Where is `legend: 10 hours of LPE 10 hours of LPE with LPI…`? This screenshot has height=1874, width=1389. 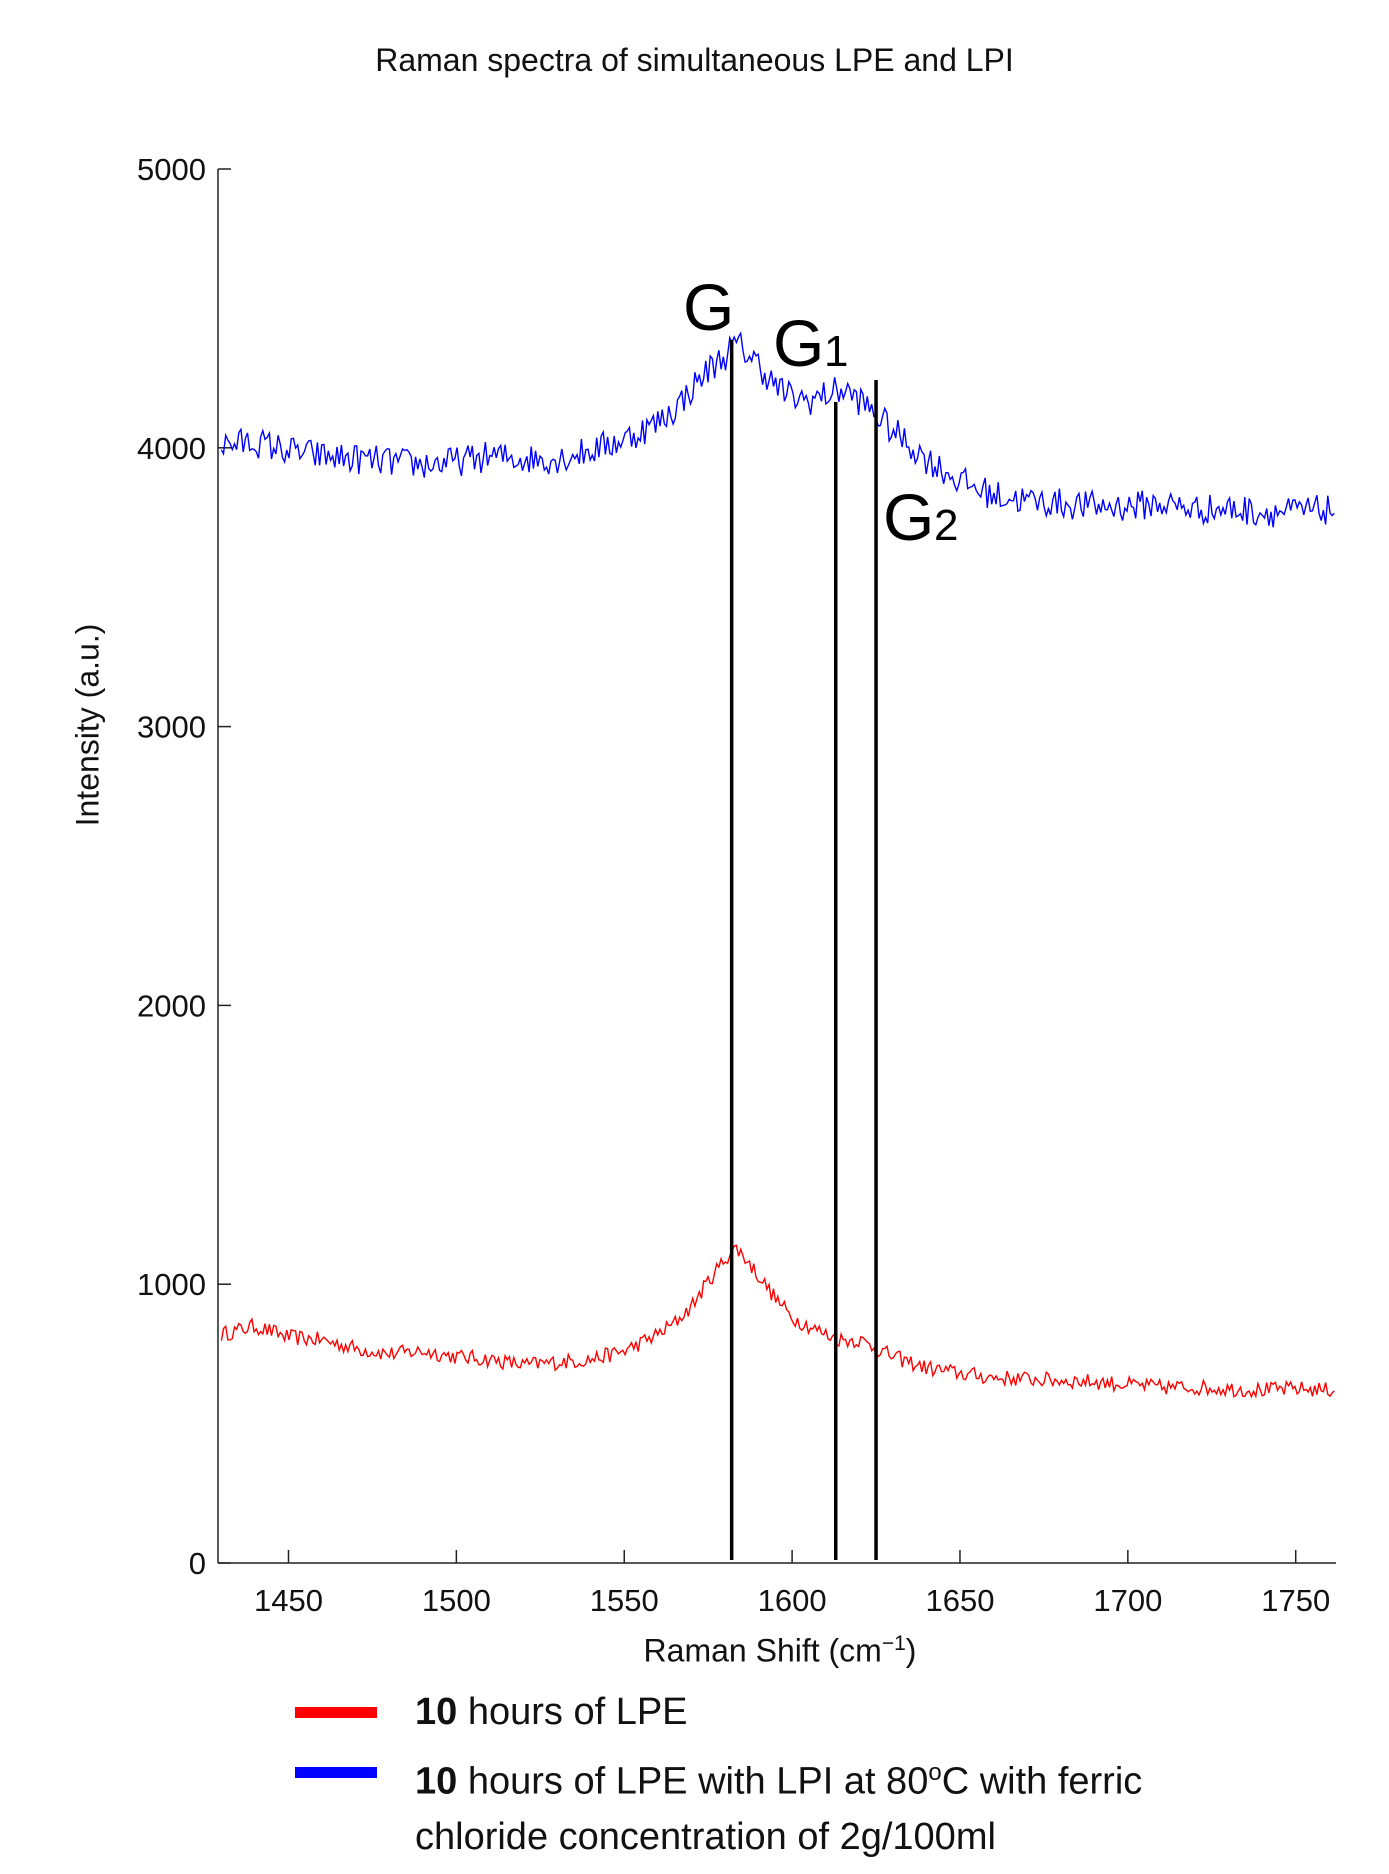 legend: 10 hours of LPE 10 hours of LPE with LPI… is located at coordinates (795, 1771).